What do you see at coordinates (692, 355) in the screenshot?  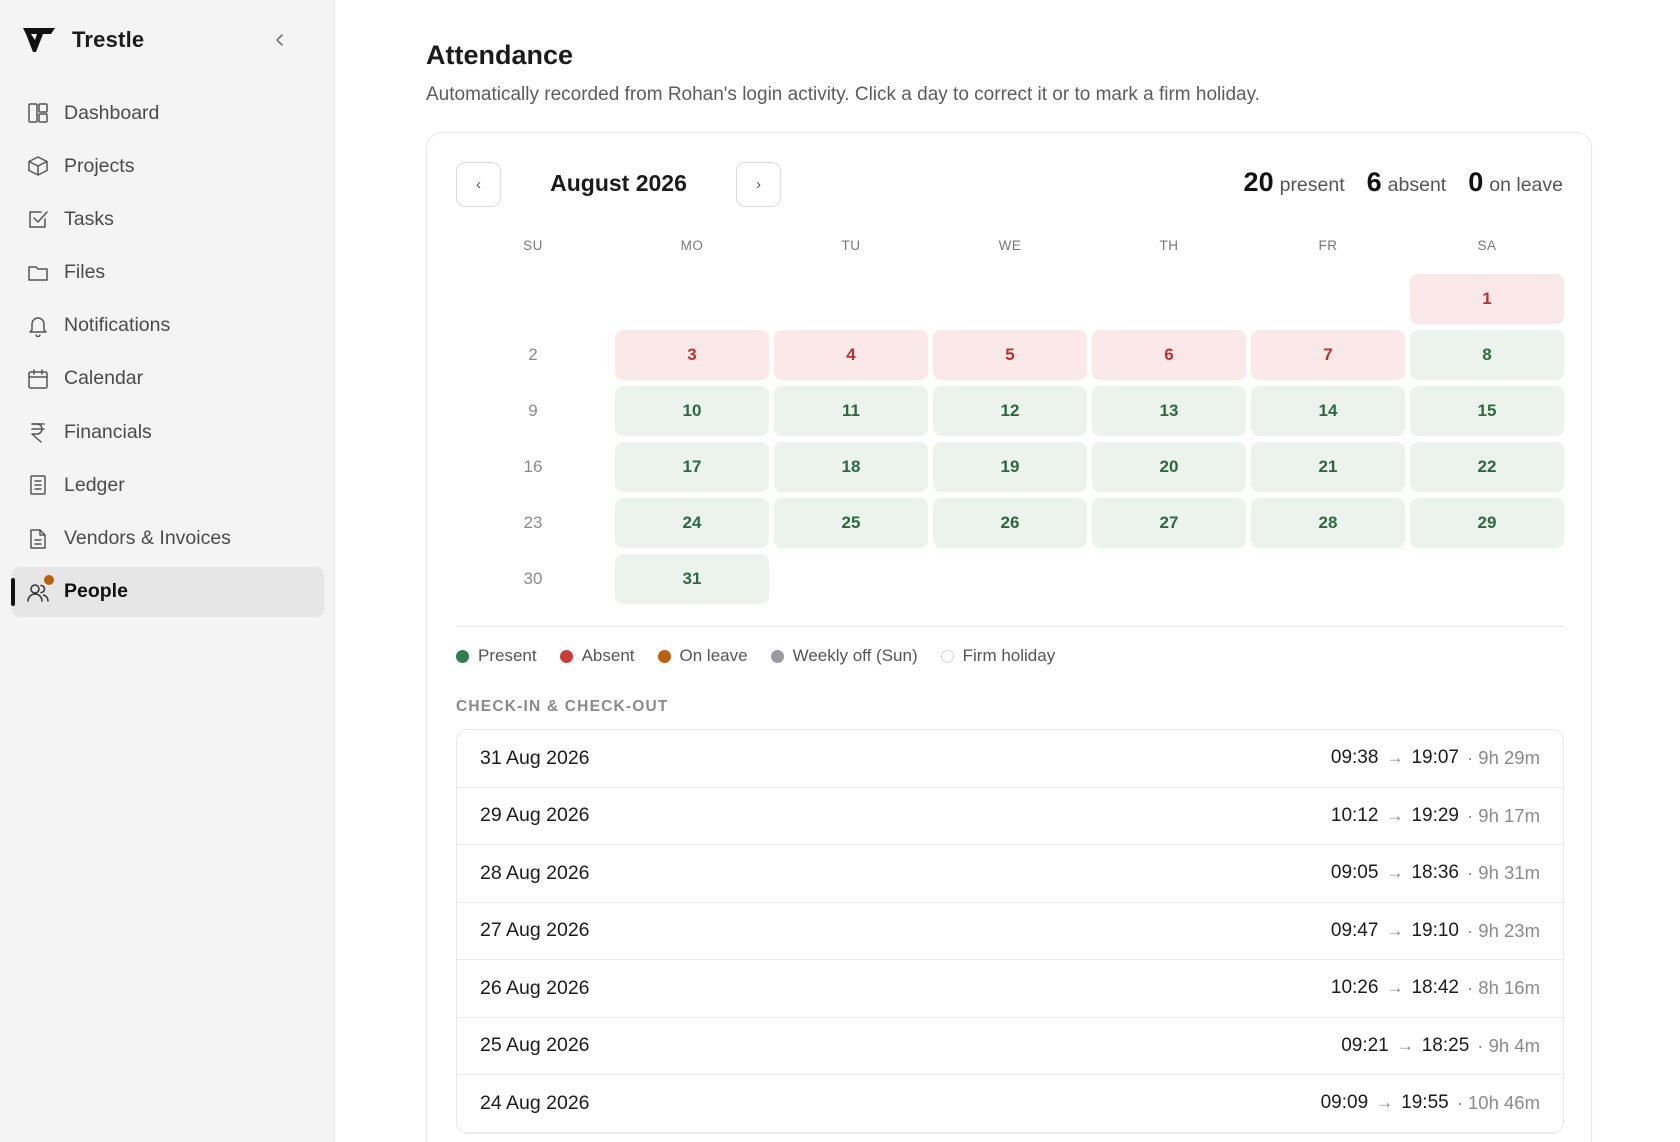 I see `calendar-day-3: 3` at bounding box center [692, 355].